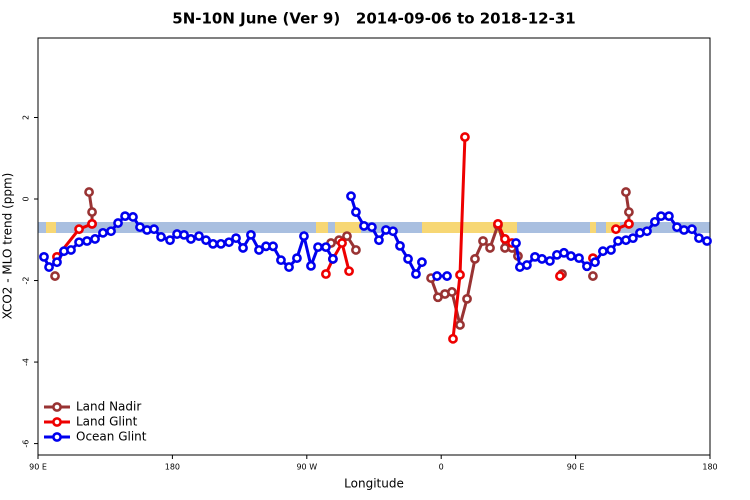  What do you see at coordinates (26, 281) in the screenshot?
I see `y-tick-label: -2` at bounding box center [26, 281].